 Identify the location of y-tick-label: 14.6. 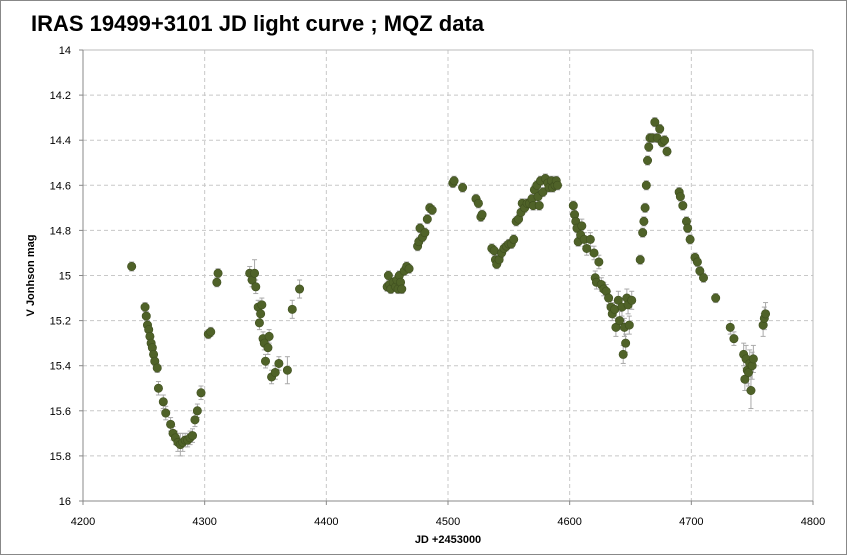
(60, 186).